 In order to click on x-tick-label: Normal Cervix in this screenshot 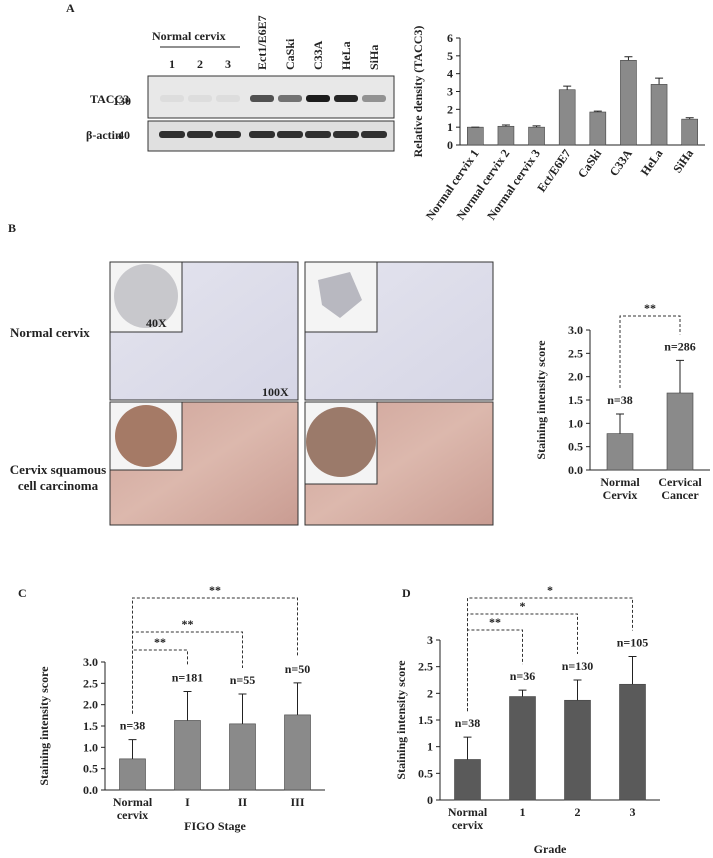, I will do `click(620, 489)`.